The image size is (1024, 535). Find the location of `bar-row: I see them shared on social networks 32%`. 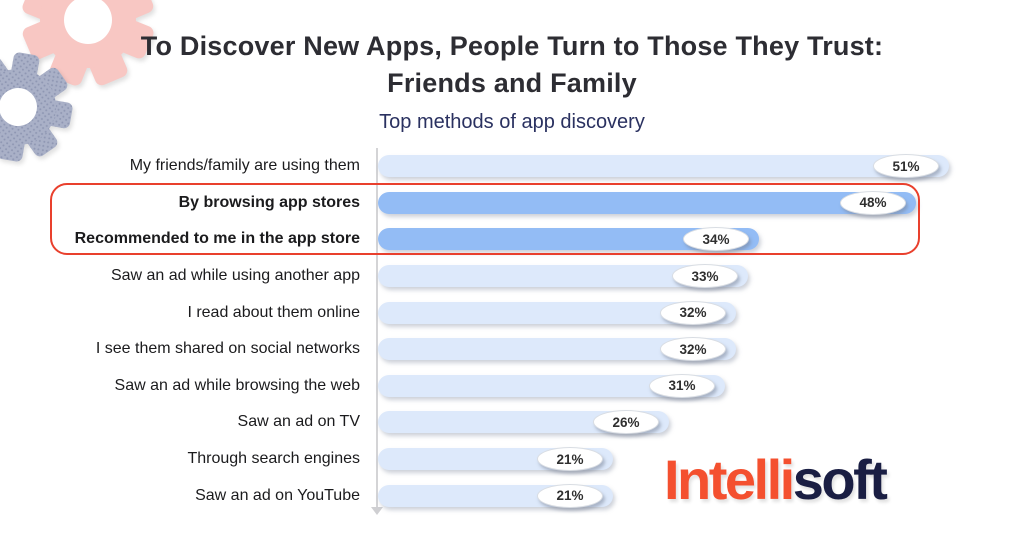

bar-row: I see them shared on social networks 32% is located at coordinates (512, 349).